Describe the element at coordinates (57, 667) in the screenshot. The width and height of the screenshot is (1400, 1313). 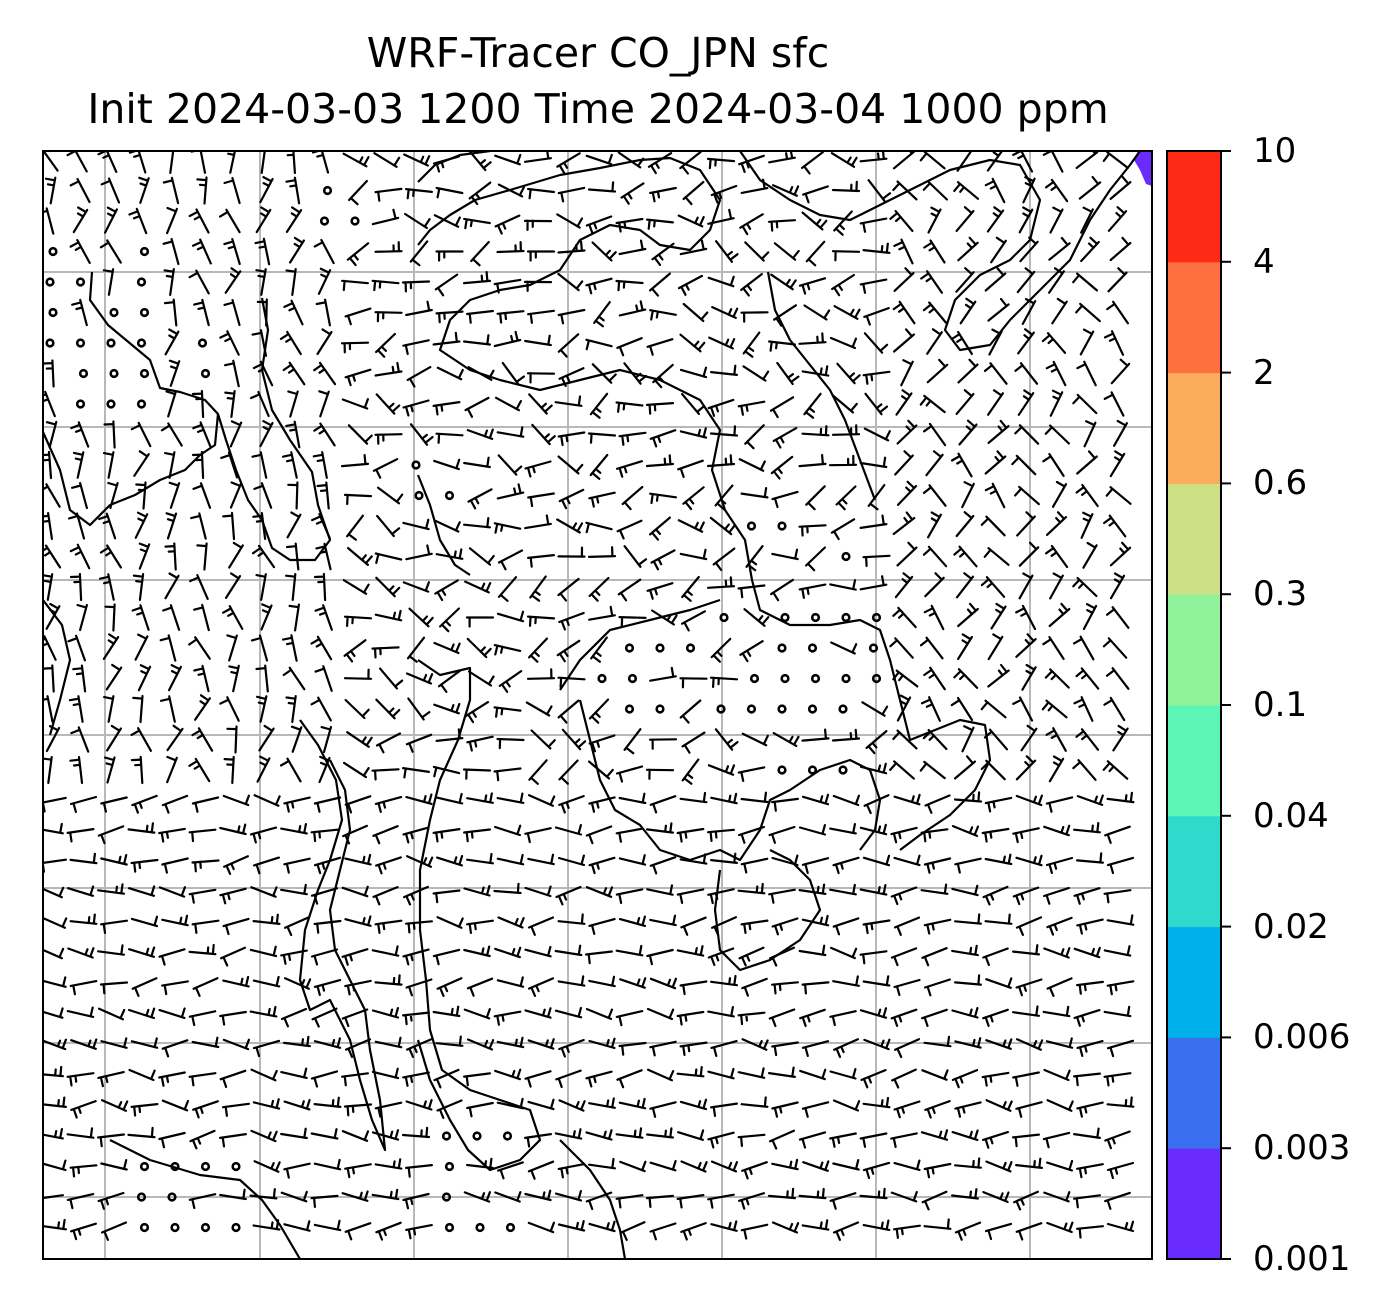
I see `coastline-china-east` at that location.